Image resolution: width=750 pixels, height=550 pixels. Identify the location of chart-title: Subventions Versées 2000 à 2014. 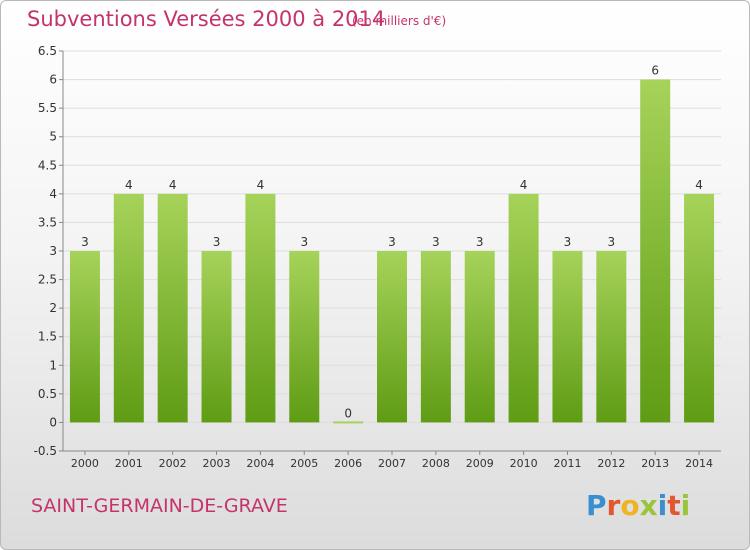
(206, 19).